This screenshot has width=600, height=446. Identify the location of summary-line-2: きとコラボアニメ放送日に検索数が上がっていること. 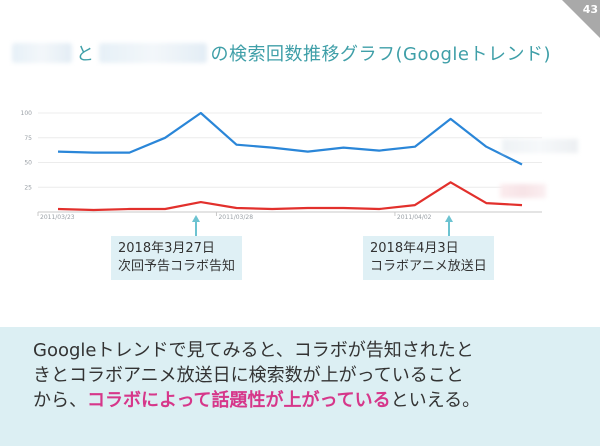
(248, 375).